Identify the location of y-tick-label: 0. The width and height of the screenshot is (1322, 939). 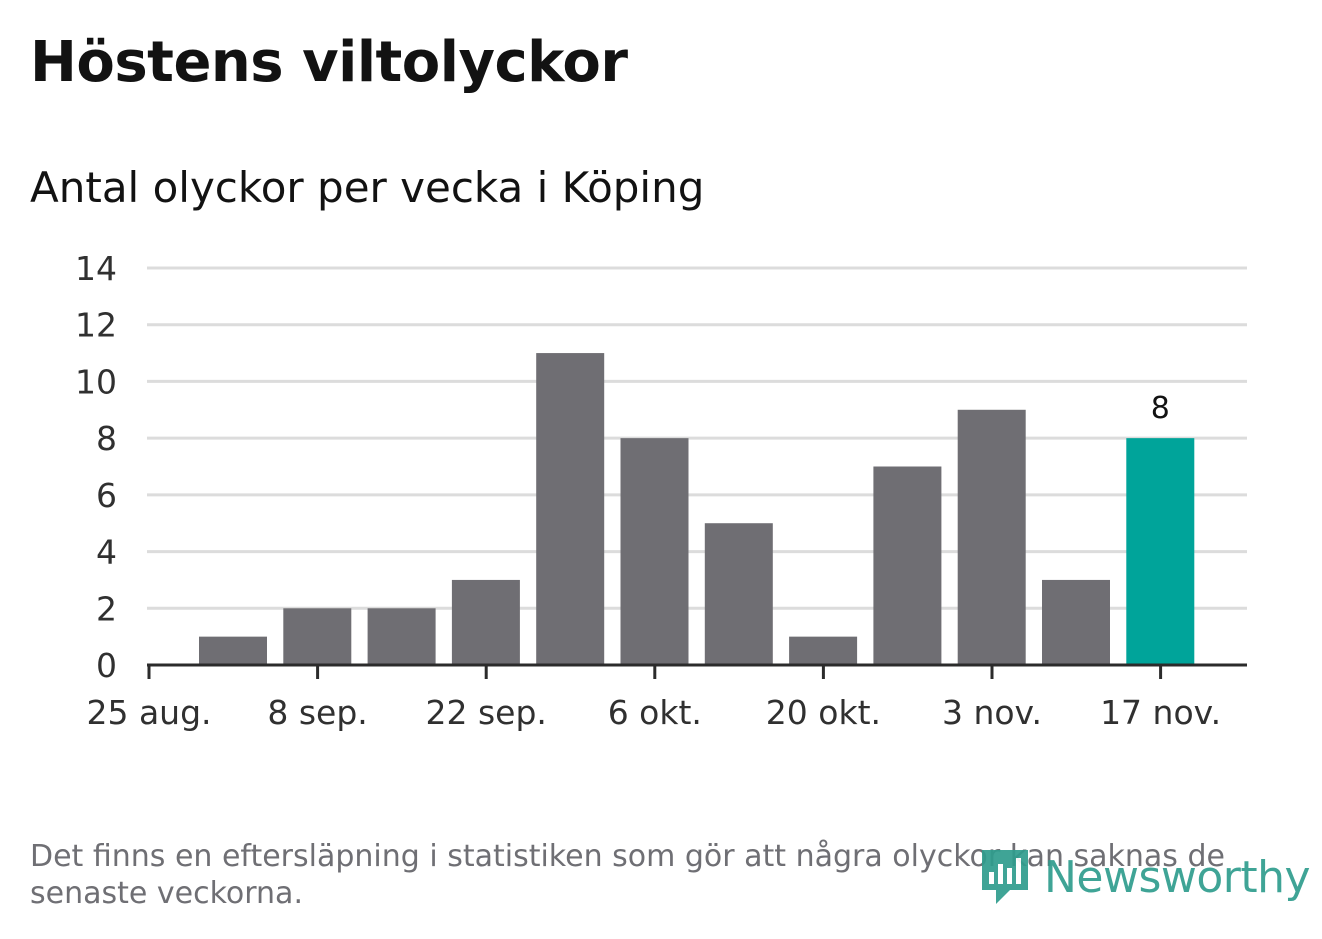
(106, 665).